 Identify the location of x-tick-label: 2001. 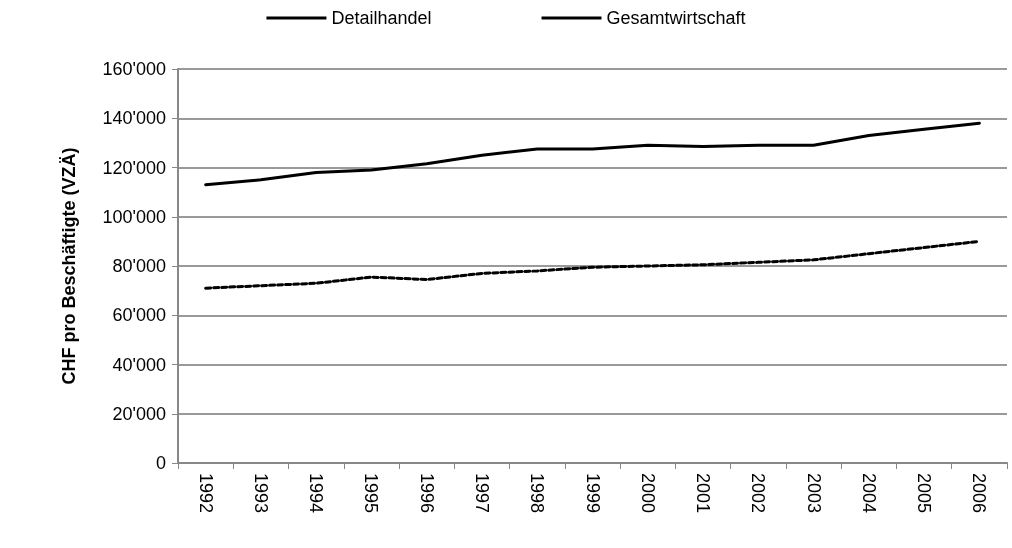
(703, 493).